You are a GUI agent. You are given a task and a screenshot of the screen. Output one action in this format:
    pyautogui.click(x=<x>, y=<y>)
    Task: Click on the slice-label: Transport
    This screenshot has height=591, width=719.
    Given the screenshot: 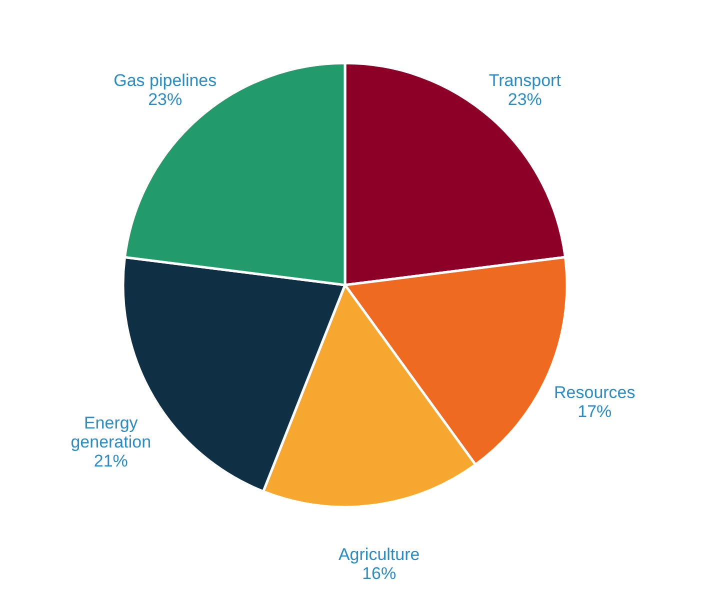 What is the action you would take?
    pyautogui.click(x=525, y=80)
    